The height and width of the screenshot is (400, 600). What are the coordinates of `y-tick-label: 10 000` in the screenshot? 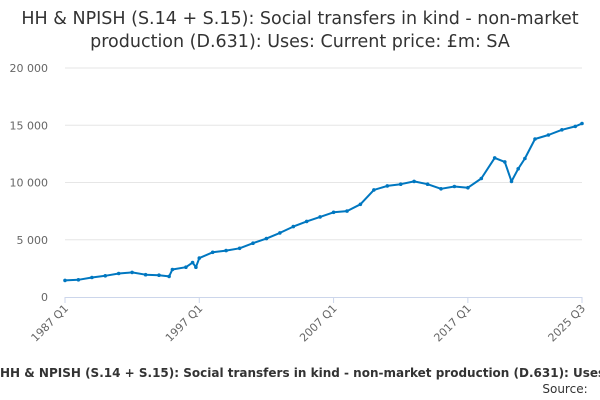 It's located at (29, 183).